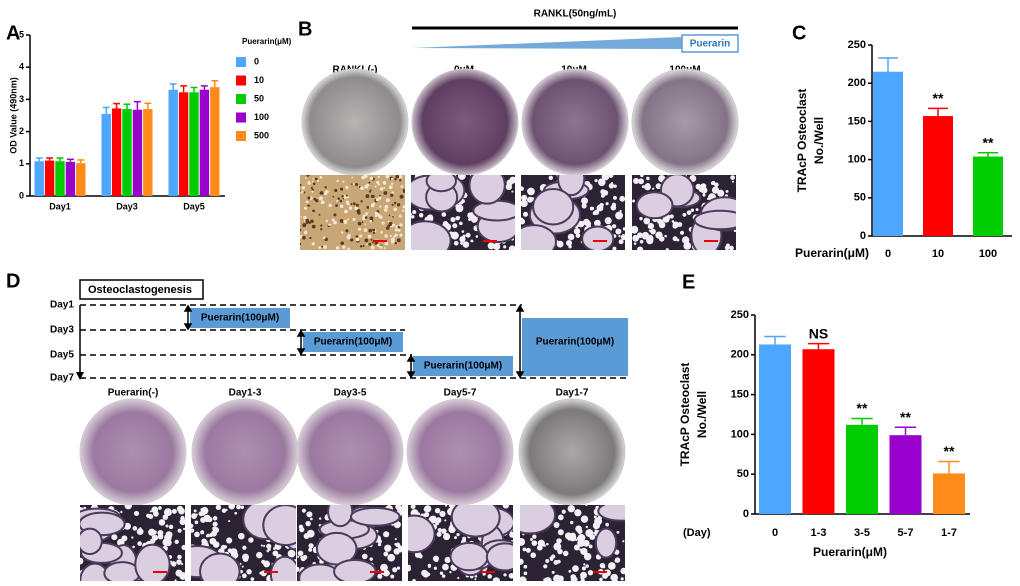 The height and width of the screenshot is (586, 1020). I want to click on y-tick-label: 100, so click(857, 160).